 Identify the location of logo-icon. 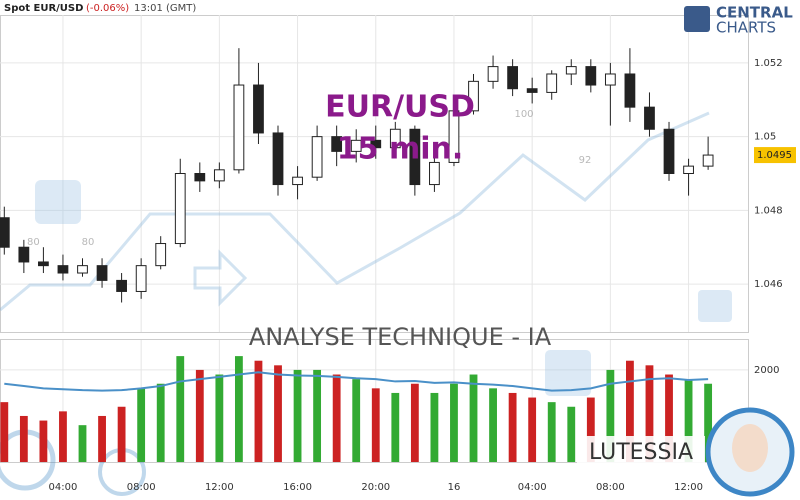
(697, 19).